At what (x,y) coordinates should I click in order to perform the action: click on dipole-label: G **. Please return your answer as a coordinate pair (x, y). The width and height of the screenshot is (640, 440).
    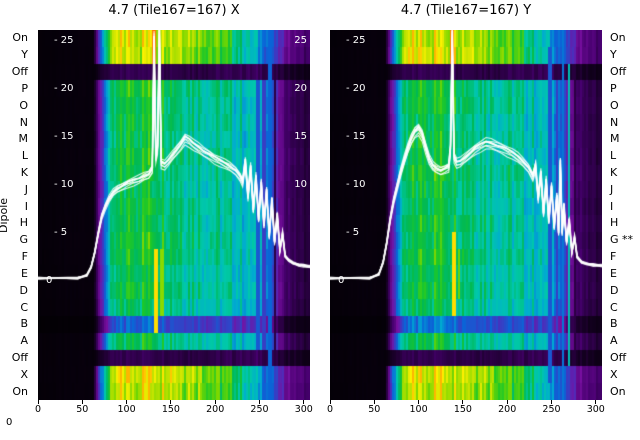
    Looking at the image, I should click on (622, 240).